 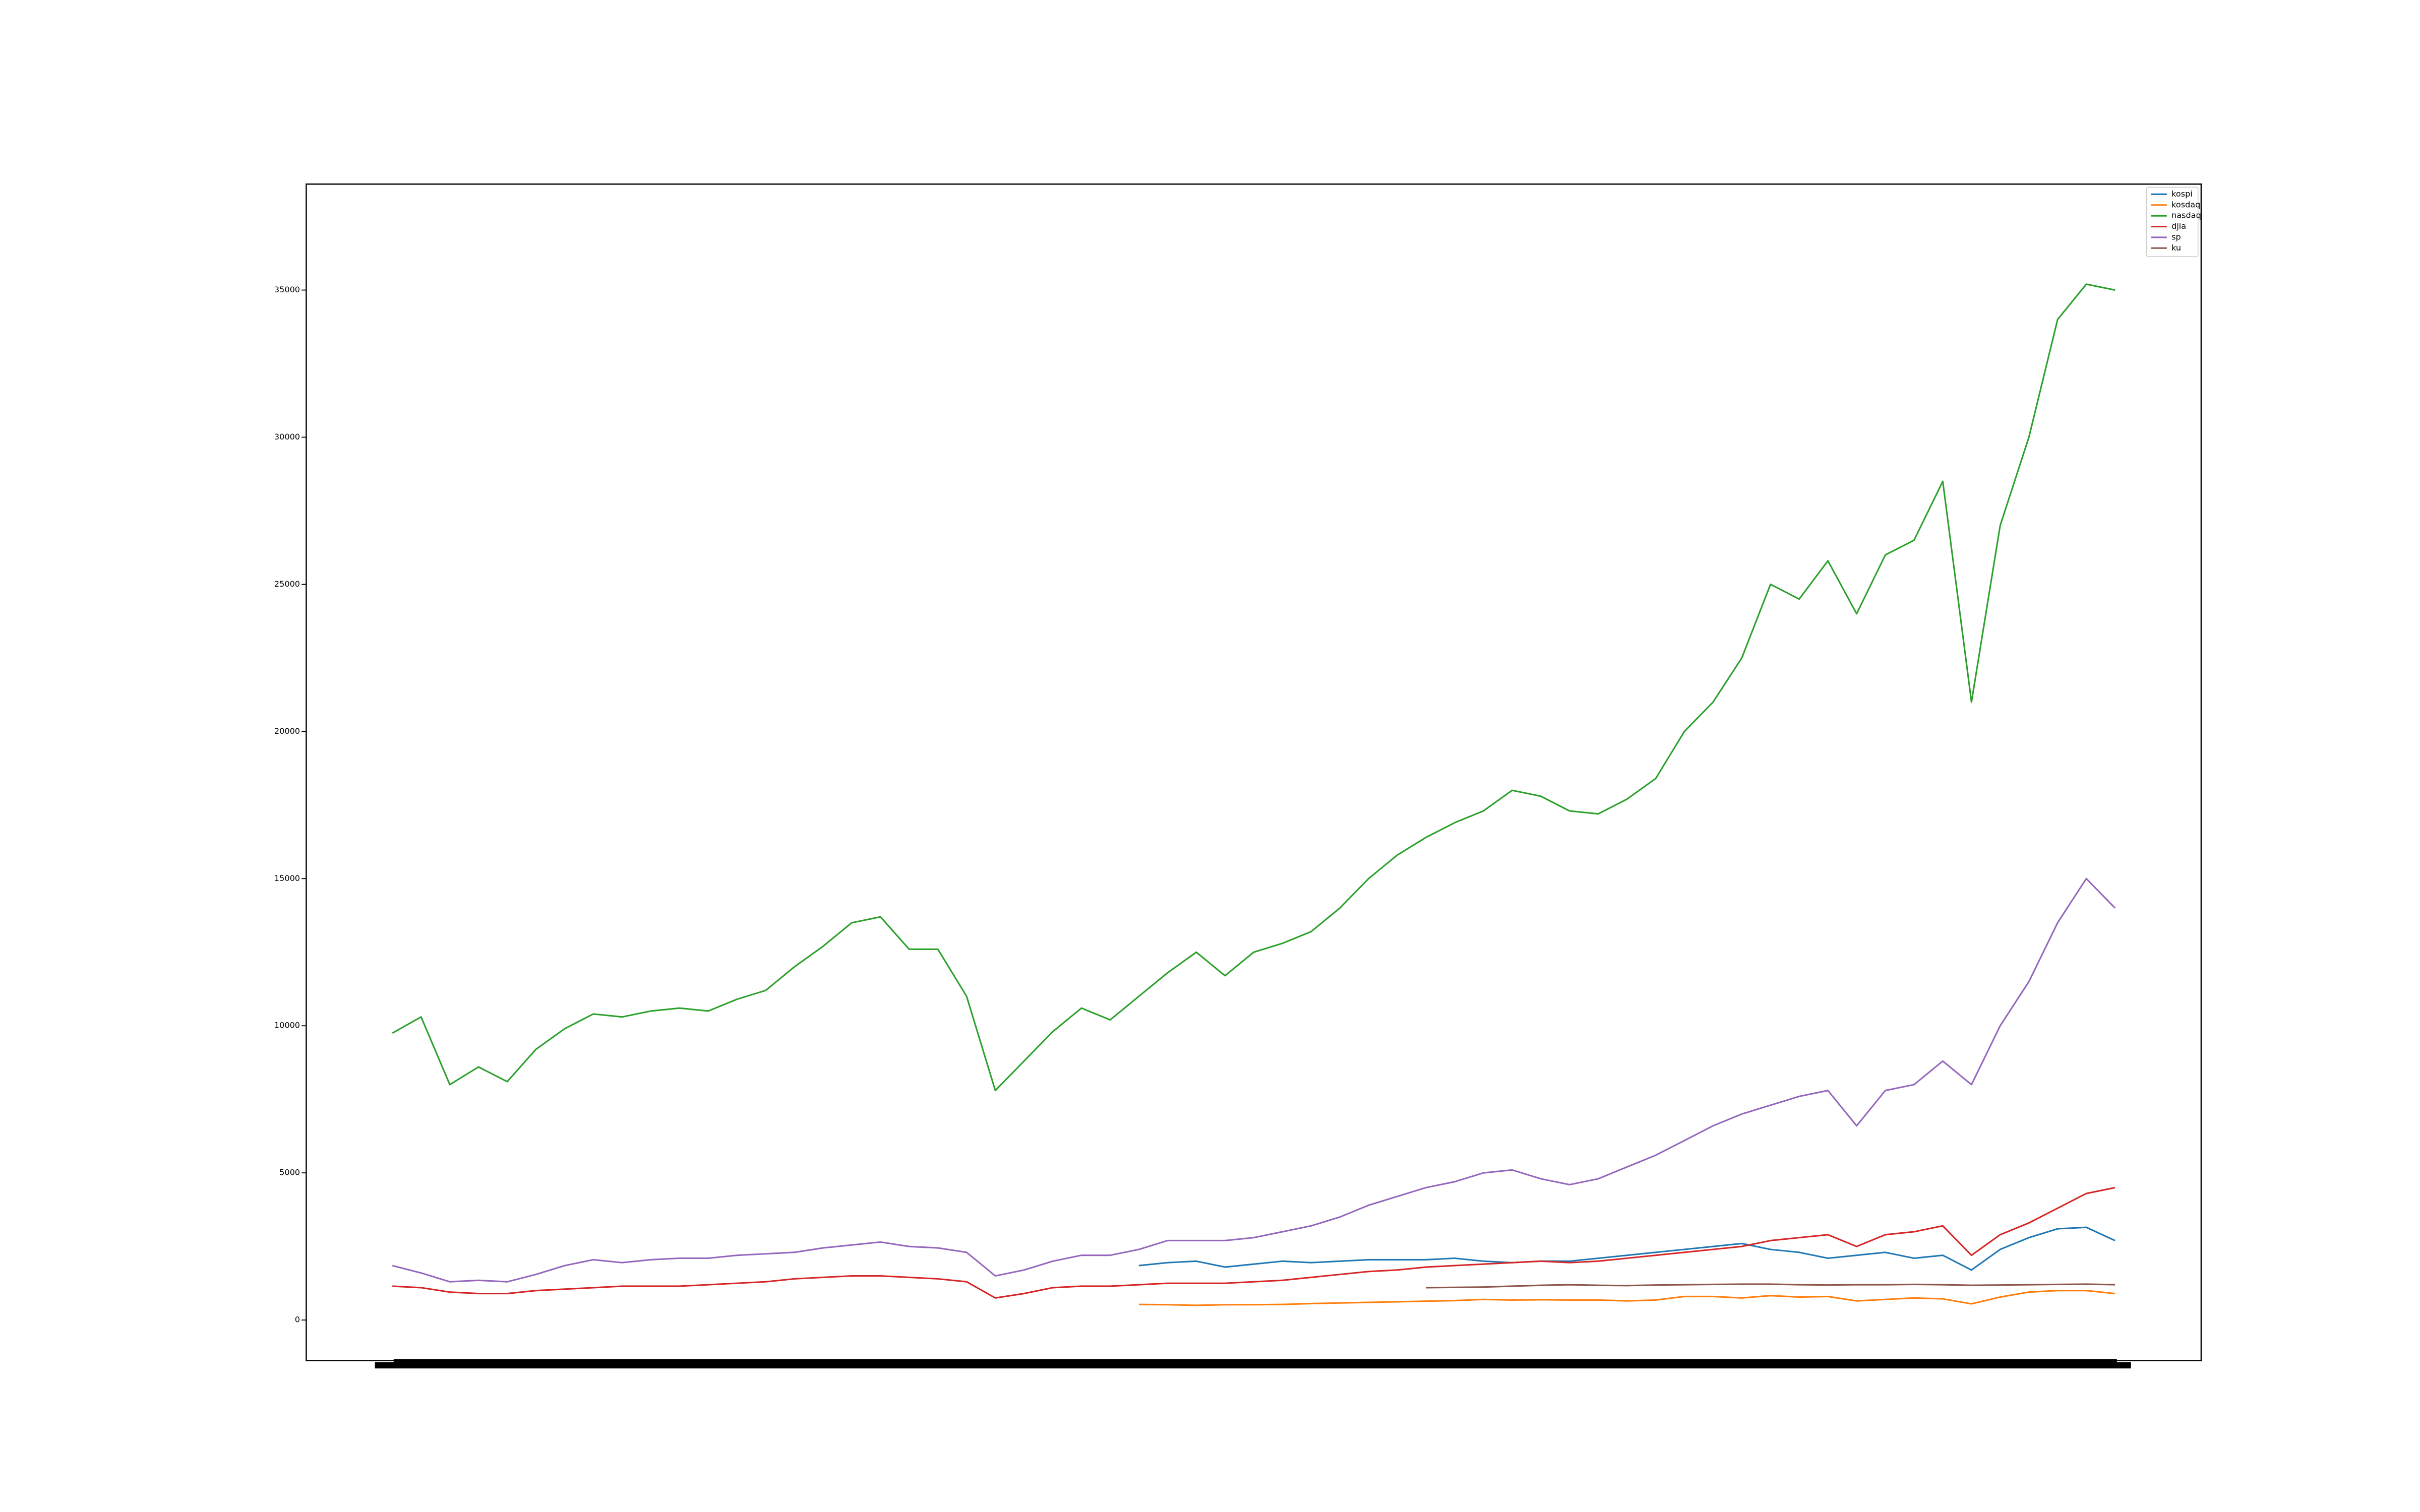 I want to click on y-tick-label: 30000, so click(x=287, y=437).